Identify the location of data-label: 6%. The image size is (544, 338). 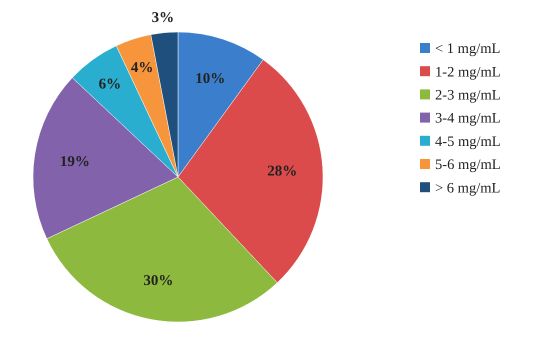
(110, 84).